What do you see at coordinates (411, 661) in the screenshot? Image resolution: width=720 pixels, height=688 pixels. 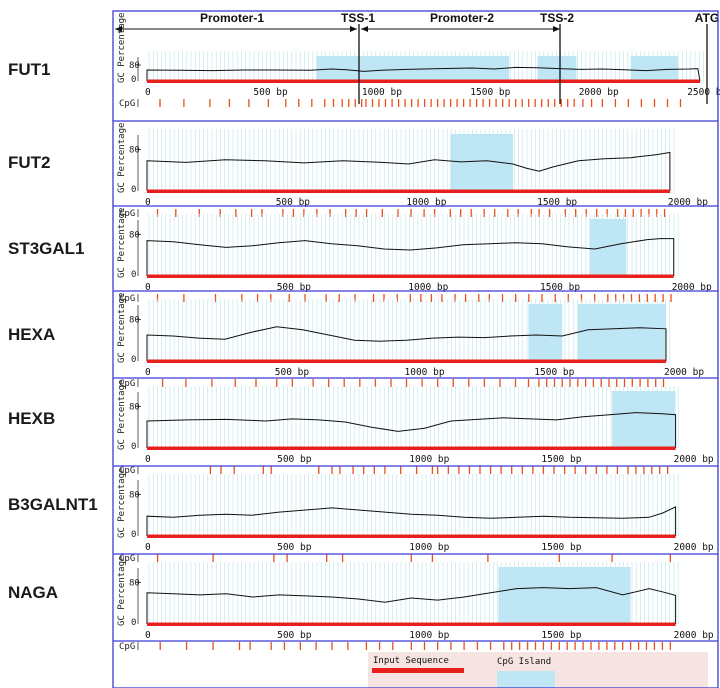 I see `legend-input-sequence-label: Input Sequence` at bounding box center [411, 661].